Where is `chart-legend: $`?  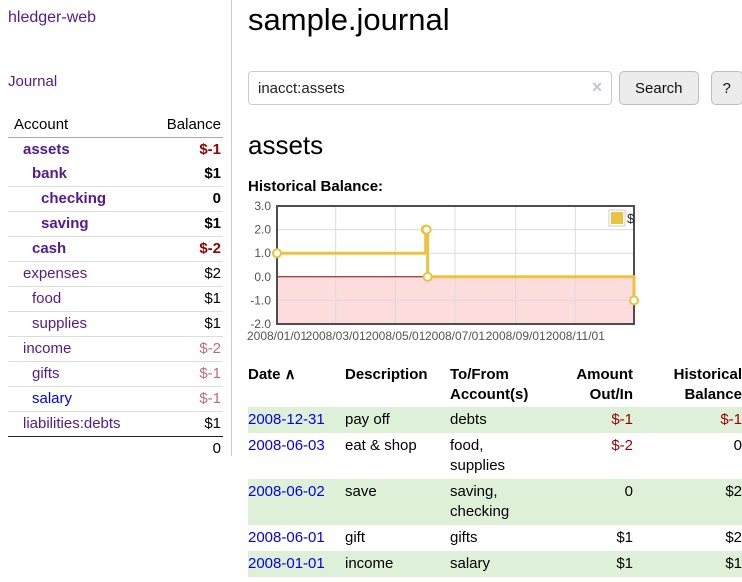
chart-legend: $ is located at coordinates (621, 218).